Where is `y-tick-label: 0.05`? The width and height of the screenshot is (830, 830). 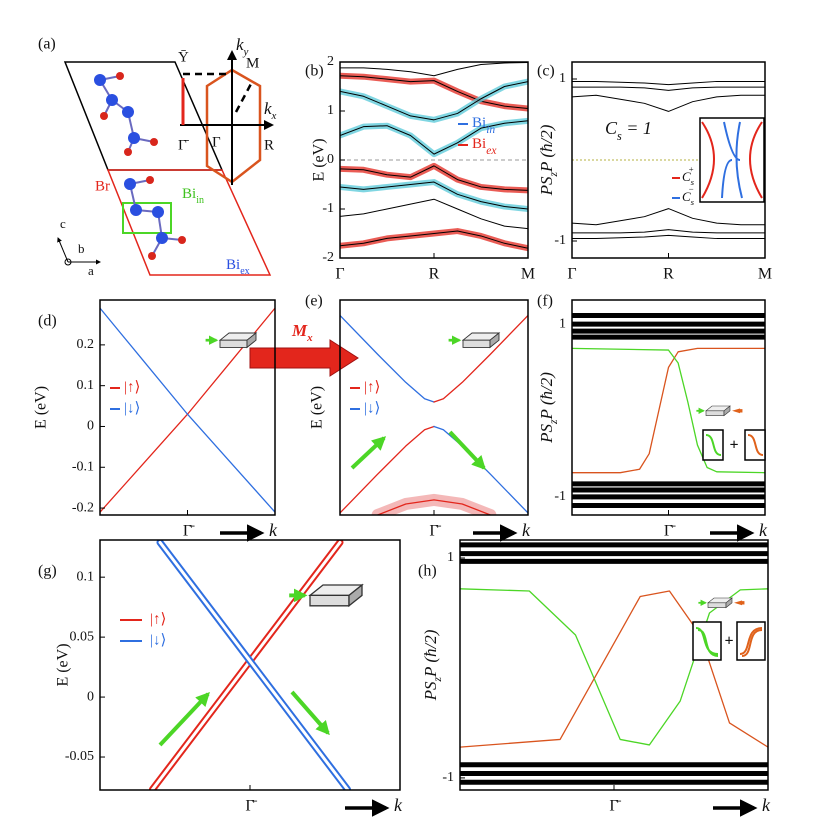 y-tick-label: 0.05 is located at coordinates (82, 636).